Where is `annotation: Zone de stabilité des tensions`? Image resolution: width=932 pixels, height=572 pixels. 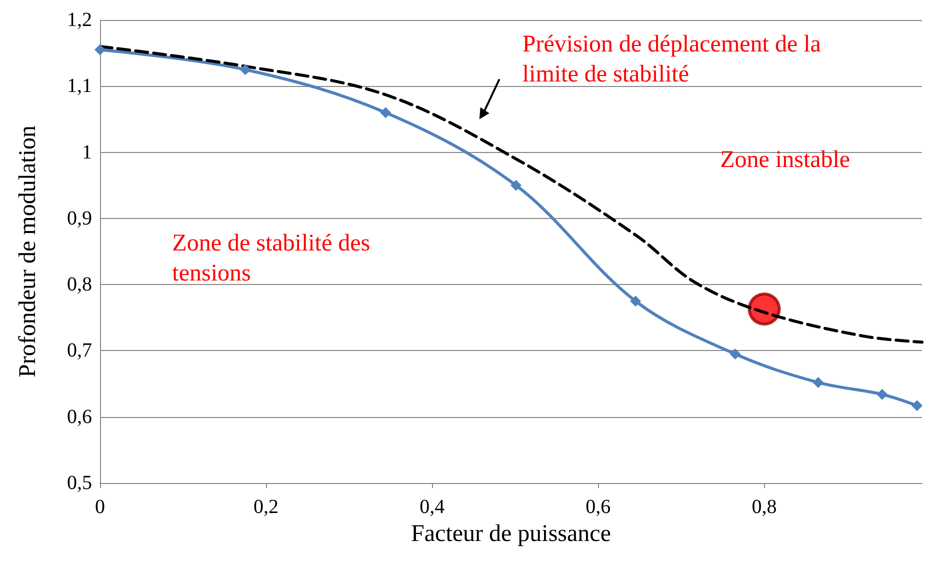
annotation: Zone de stabilité des tensions is located at coordinates (274, 258).